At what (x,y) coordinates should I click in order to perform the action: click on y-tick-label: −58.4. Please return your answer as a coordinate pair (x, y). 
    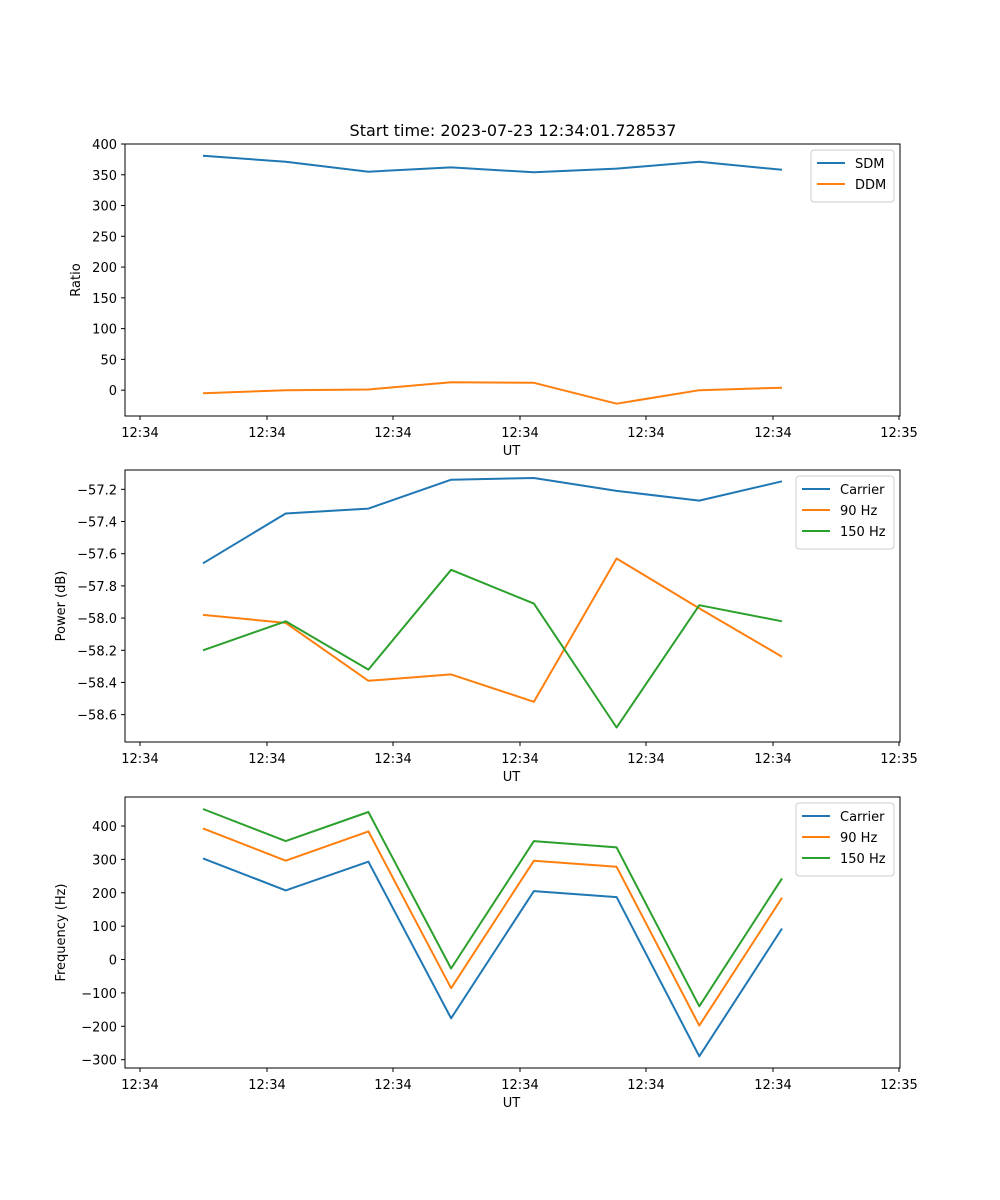
    Looking at the image, I should click on (97, 683).